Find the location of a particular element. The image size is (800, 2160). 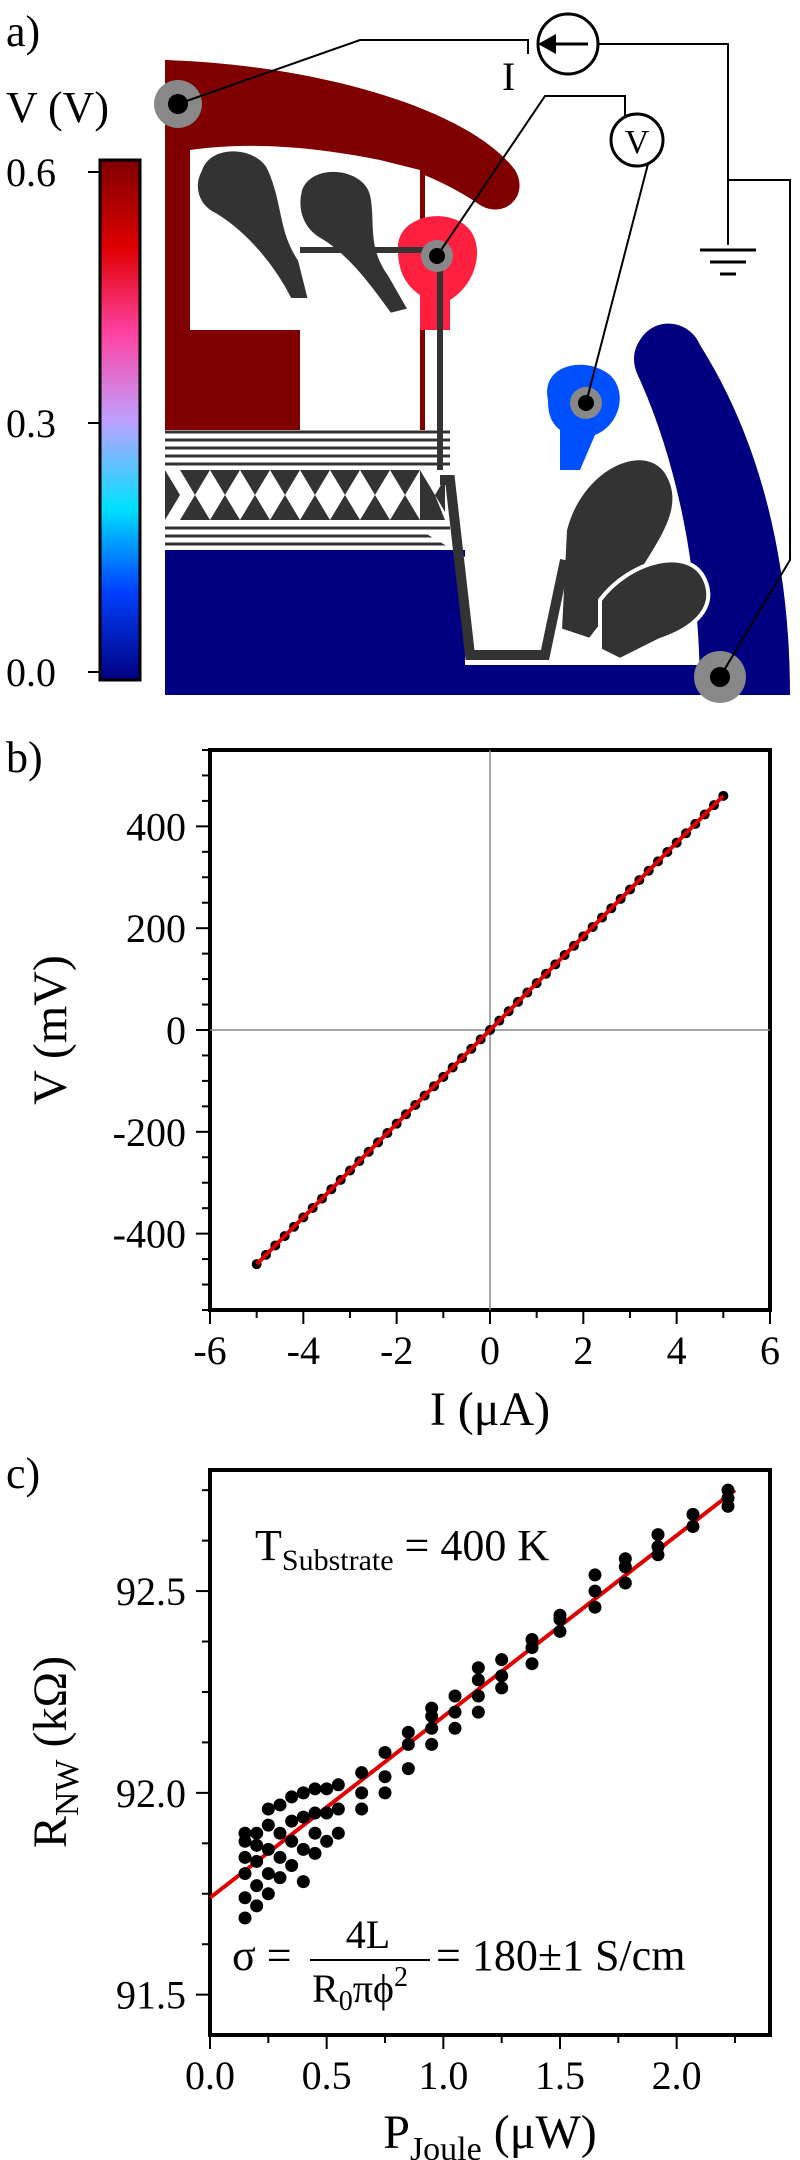

t-sub: Substrate is located at coordinates (338, 1560).